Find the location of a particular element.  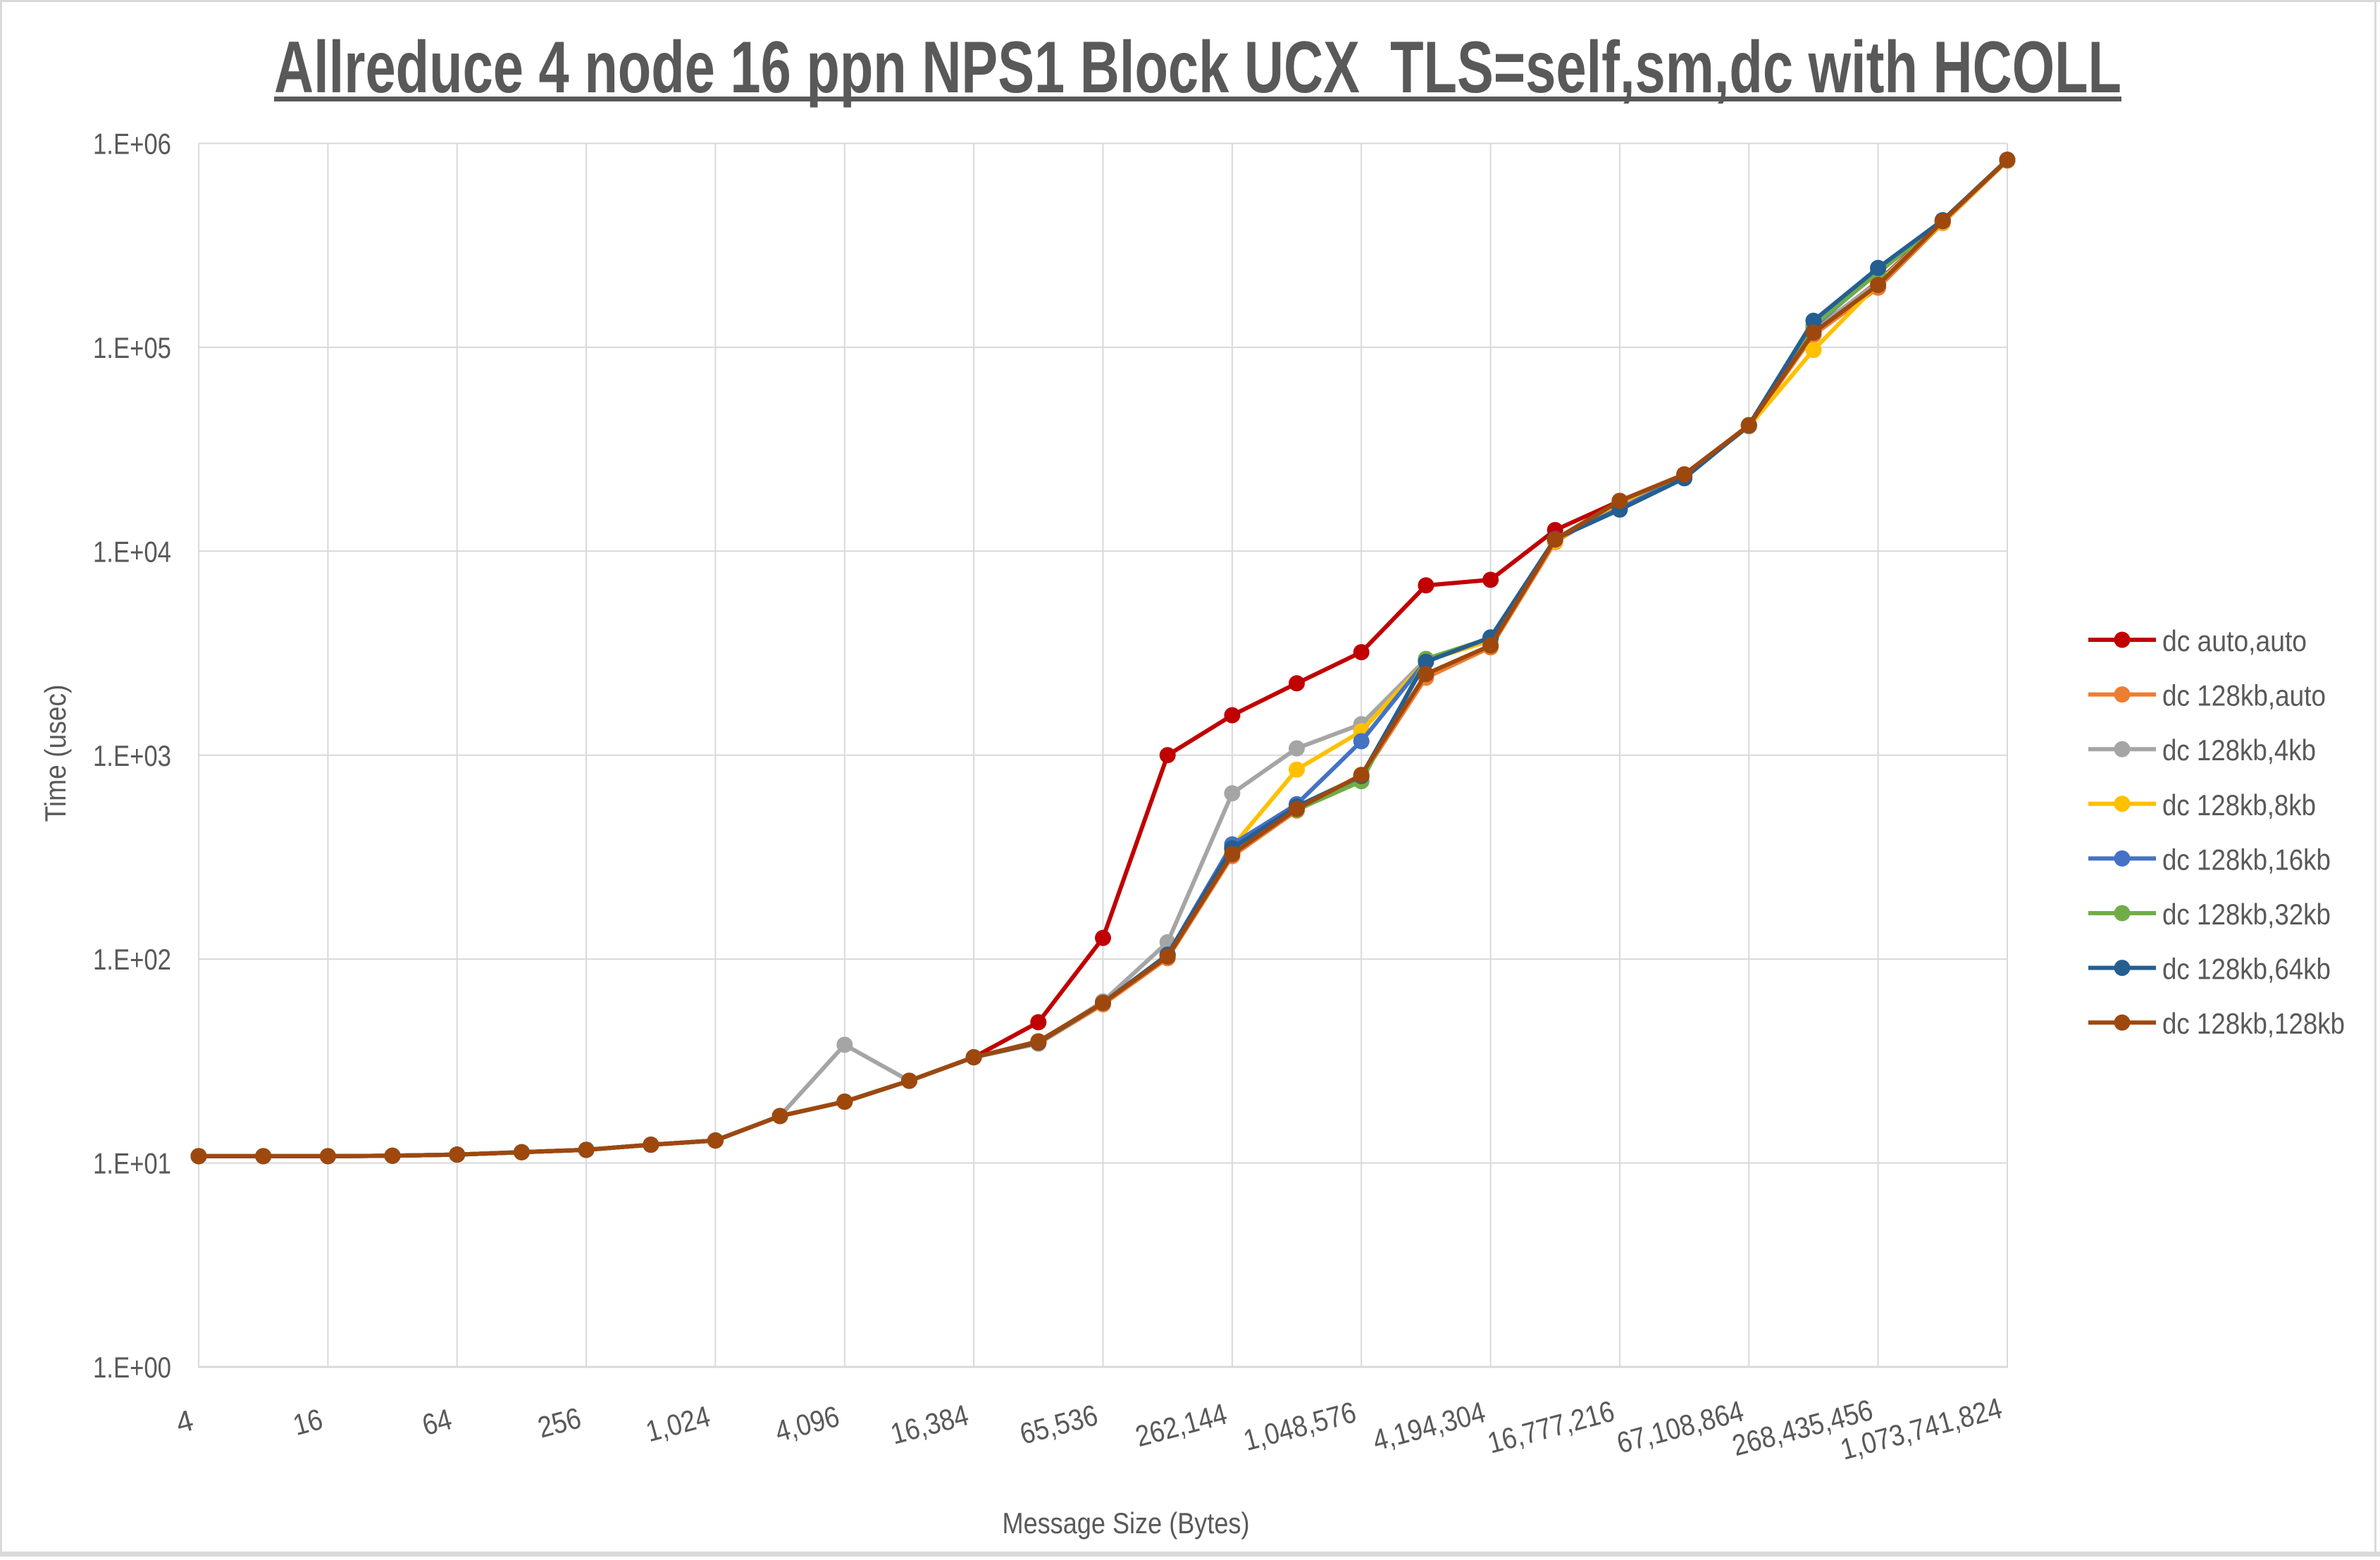

svg-text: dc 128kb,128kb is located at coordinates (2253, 1023).